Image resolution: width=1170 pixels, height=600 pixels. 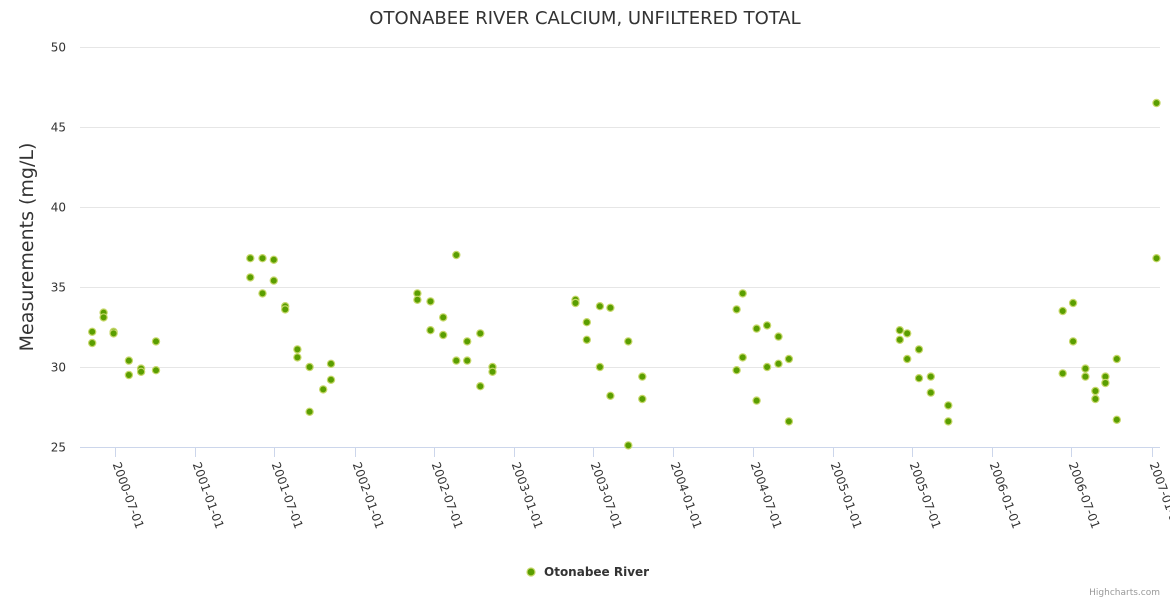 I want to click on y-tick-label-30: 30, so click(x=58, y=368).